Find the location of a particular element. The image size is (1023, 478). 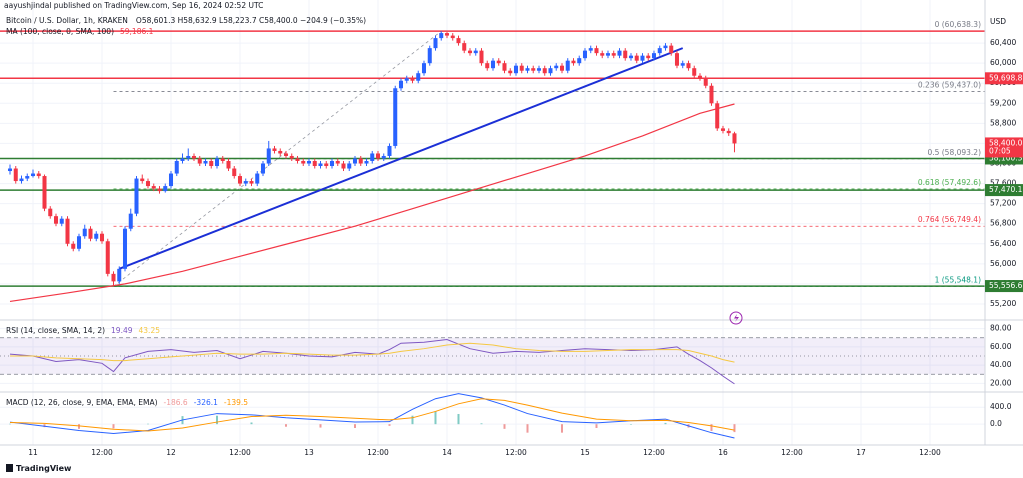

fib-label: 0.764 (56,749.4) is located at coordinates (949, 219).